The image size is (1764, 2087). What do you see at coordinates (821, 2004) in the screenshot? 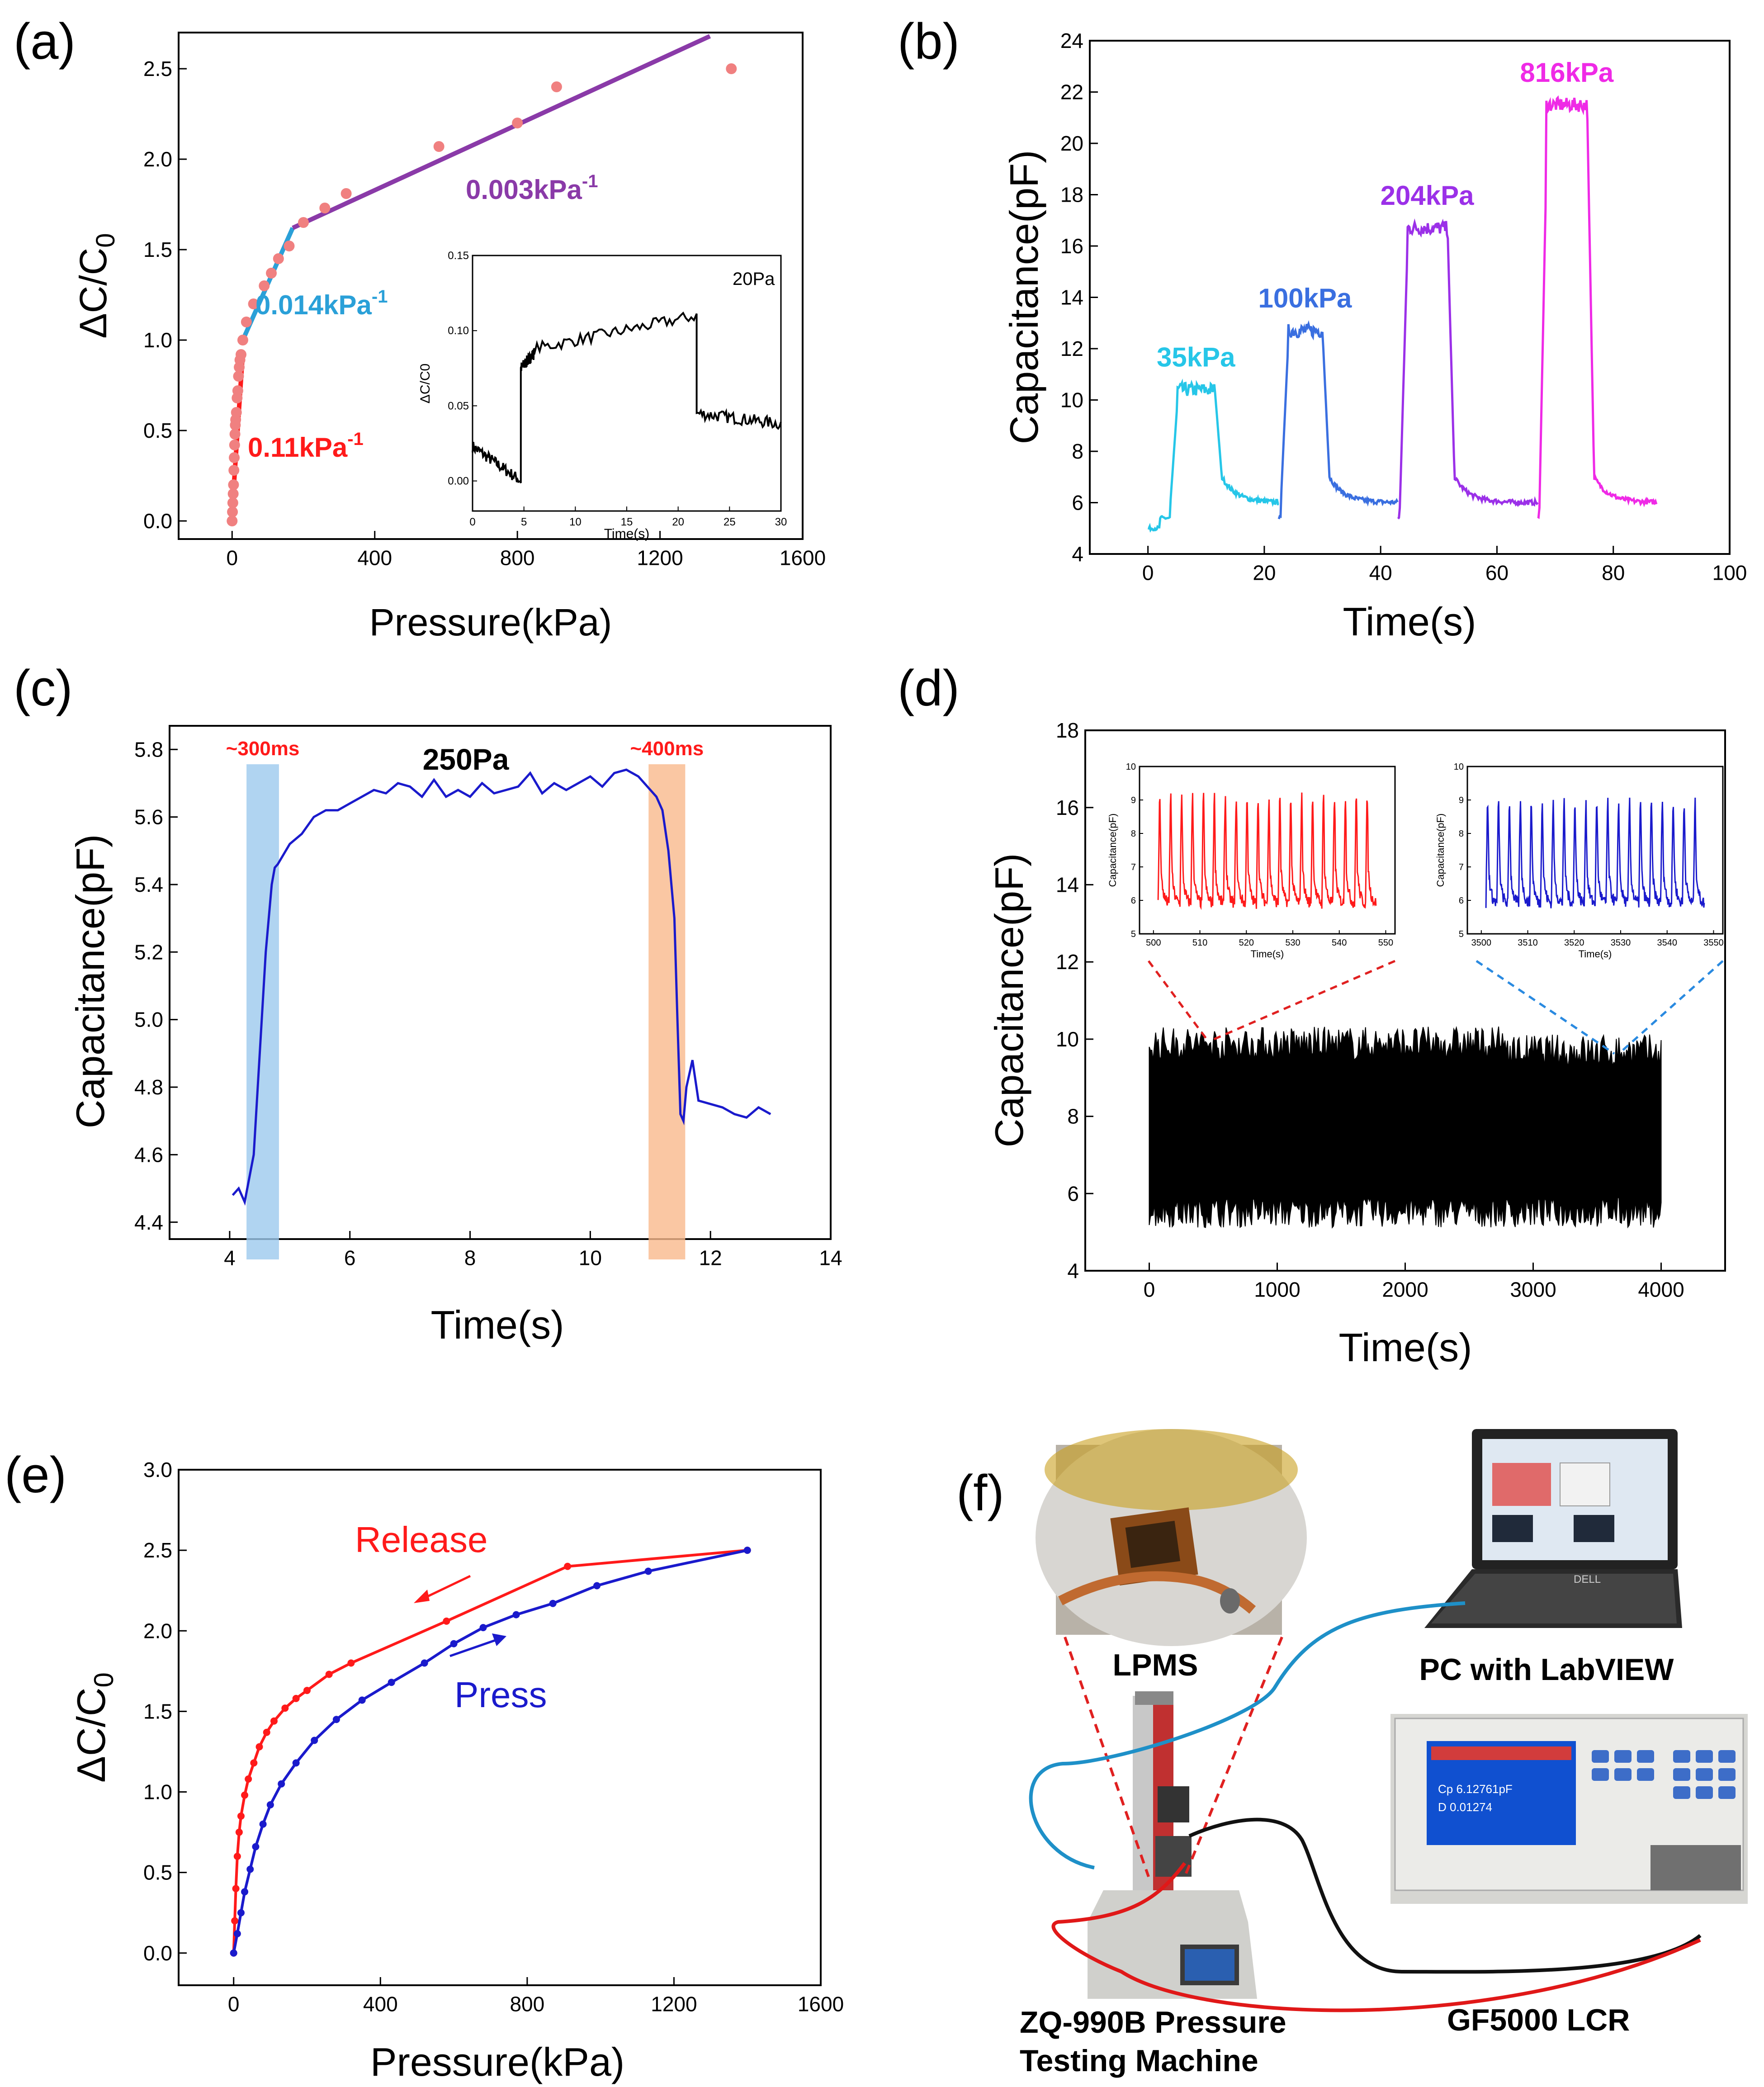
I see `x-tick-label: 1600` at bounding box center [821, 2004].